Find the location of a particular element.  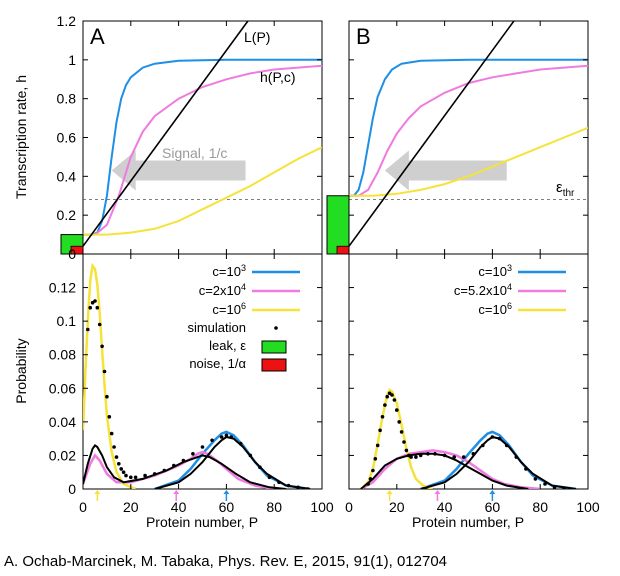

curve-blue is located at coordinates (468, 127).